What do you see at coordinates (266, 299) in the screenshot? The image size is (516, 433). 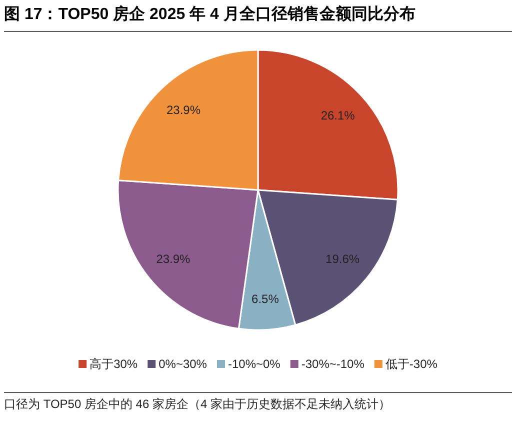 I see `data-label: 6.5%` at bounding box center [266, 299].